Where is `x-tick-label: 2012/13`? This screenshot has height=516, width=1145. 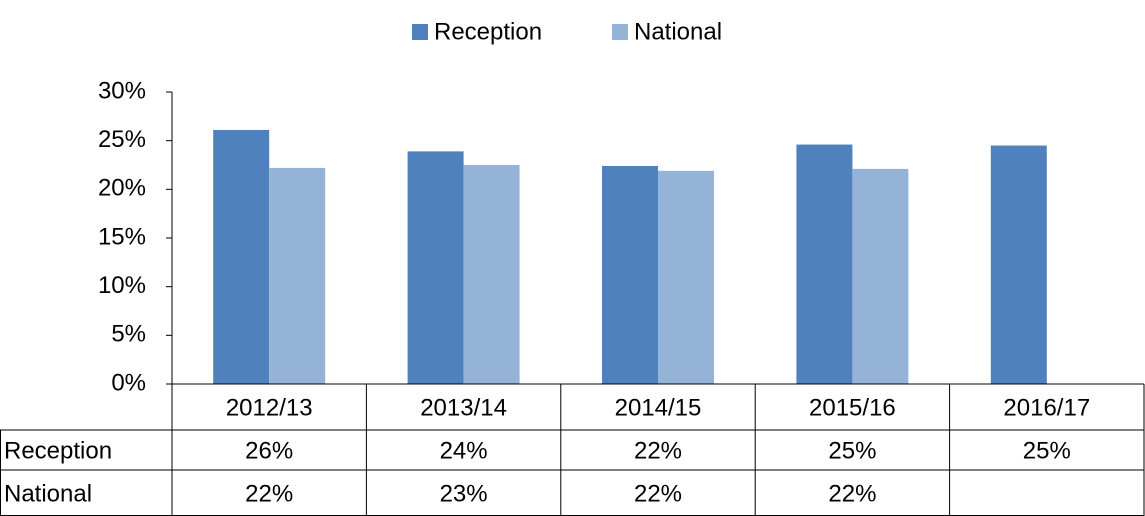 x-tick-label: 2012/13 is located at coordinates (269, 407).